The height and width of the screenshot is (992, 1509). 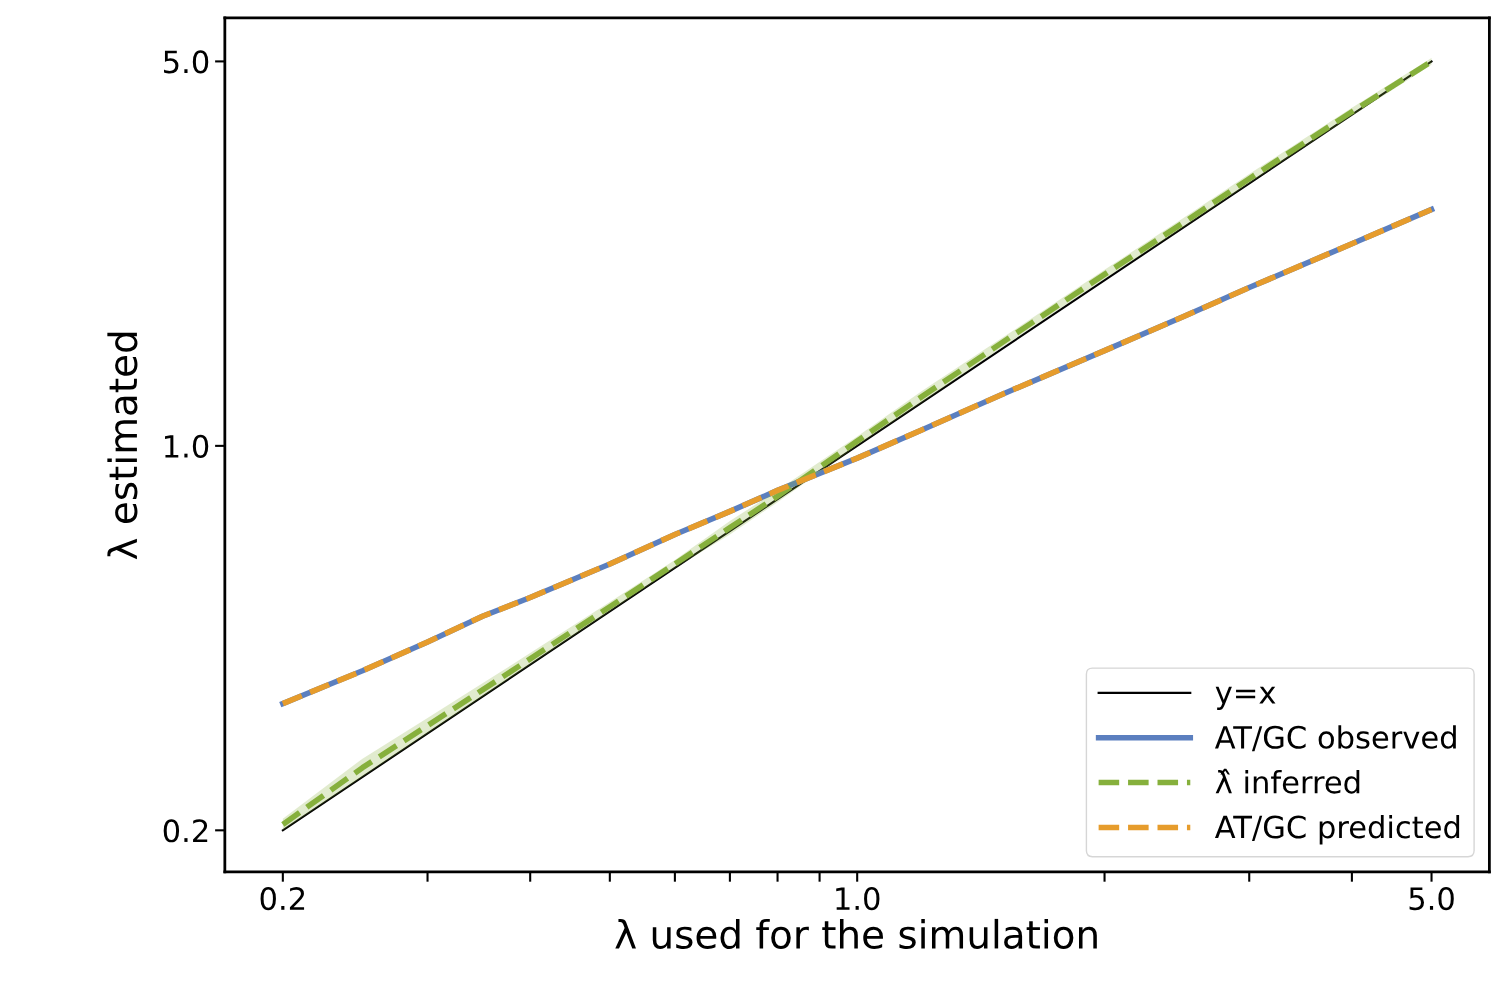 What do you see at coordinates (186, 62) in the screenshot?
I see `y-tick-label: 5.0` at bounding box center [186, 62].